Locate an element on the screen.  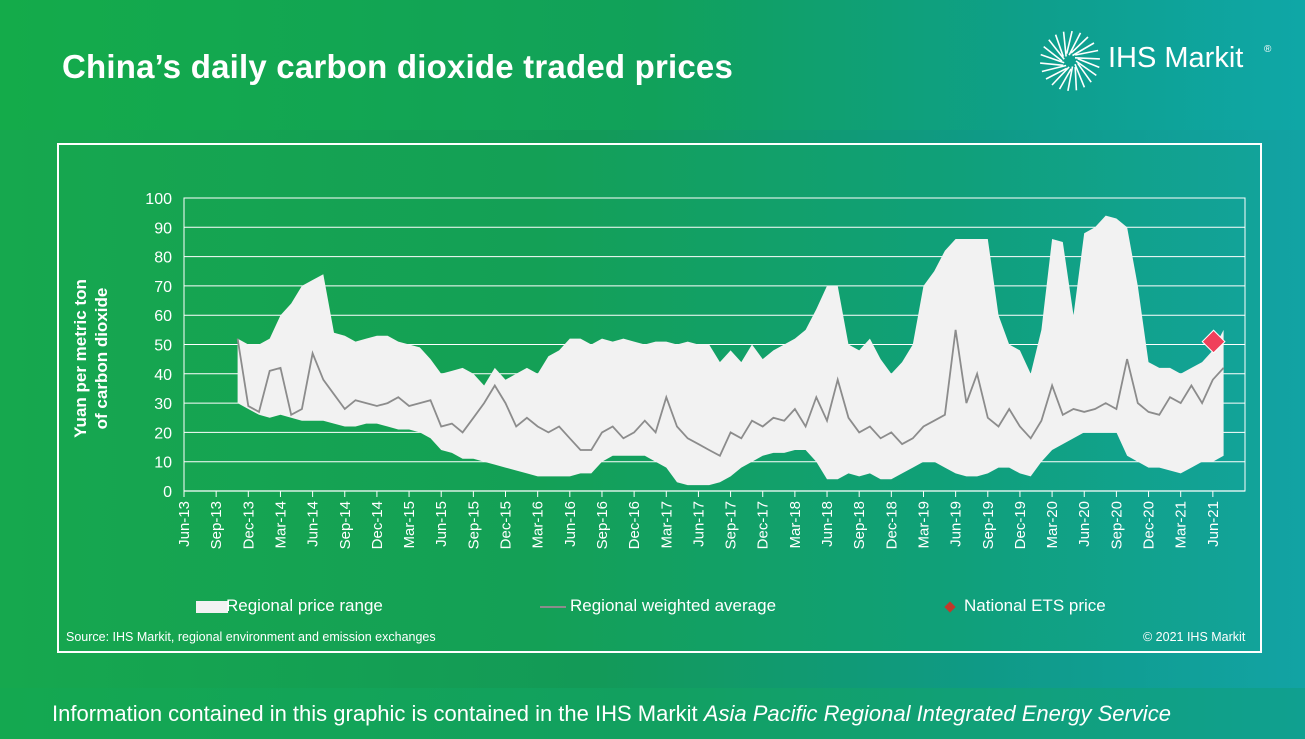
x-tick-label: Mar-14 is located at coordinates (280, 525).